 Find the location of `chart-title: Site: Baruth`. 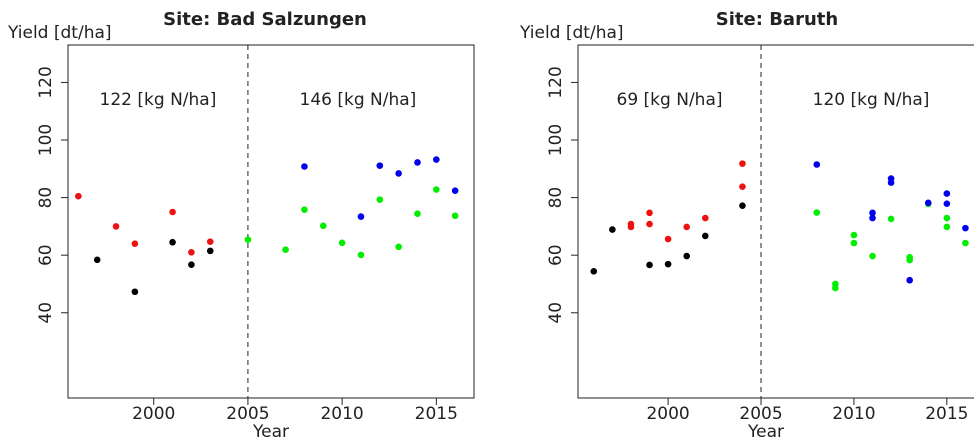

chart-title: Site: Baruth is located at coordinates (777, 19).